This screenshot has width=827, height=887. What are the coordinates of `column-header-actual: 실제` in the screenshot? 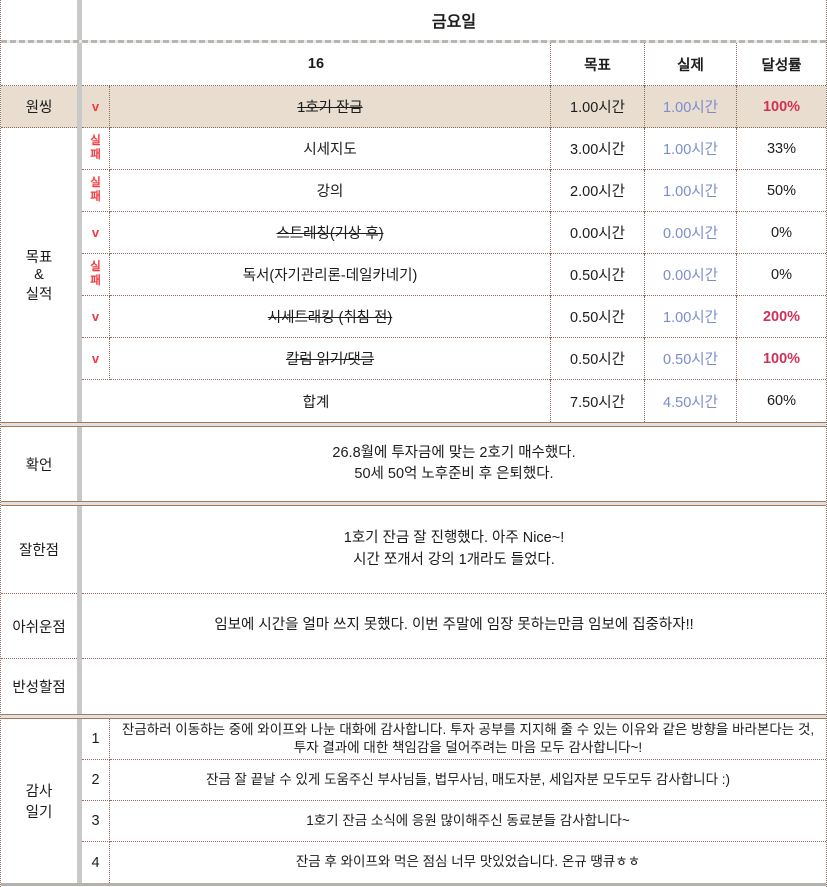 It's located at (690, 64).